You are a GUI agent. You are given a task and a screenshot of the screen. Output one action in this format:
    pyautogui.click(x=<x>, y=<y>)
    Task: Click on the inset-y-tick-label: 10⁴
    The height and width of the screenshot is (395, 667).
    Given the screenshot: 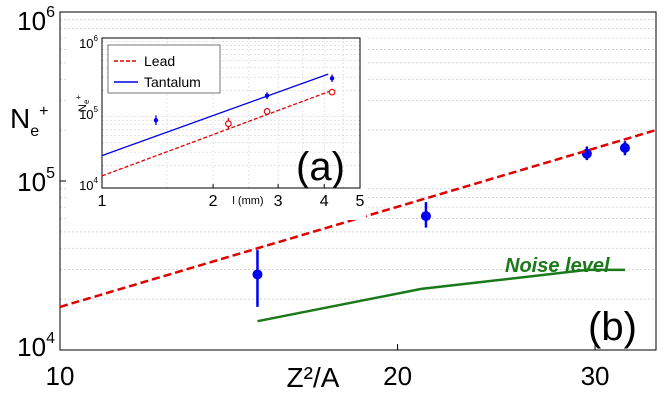 What is the action you would take?
    pyautogui.click(x=88, y=184)
    